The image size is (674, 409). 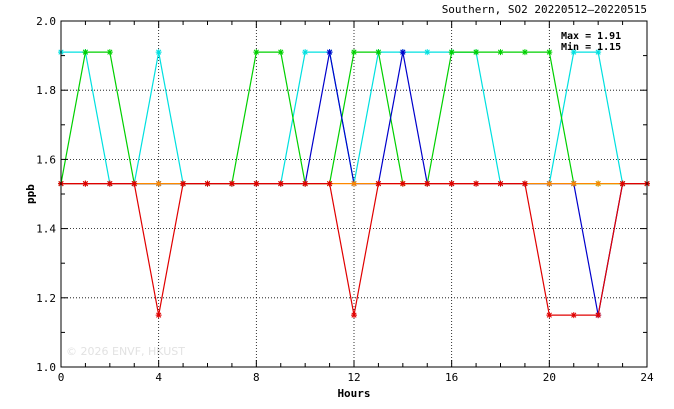 I want to click on x-tick-label: 8, so click(x=256, y=377).